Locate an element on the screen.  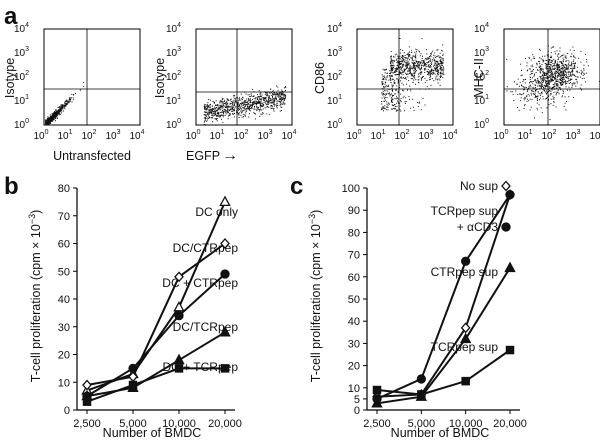
y-tick-label: 20 is located at coordinates (354, 367).